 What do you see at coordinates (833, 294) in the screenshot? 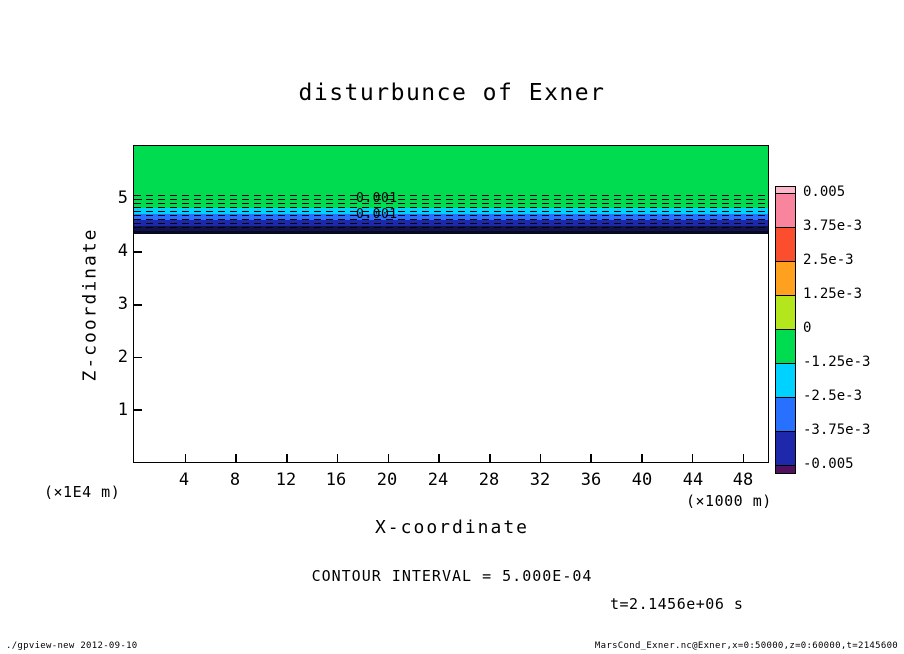
I see `colorbar-label: 1.25e-3` at bounding box center [833, 294].